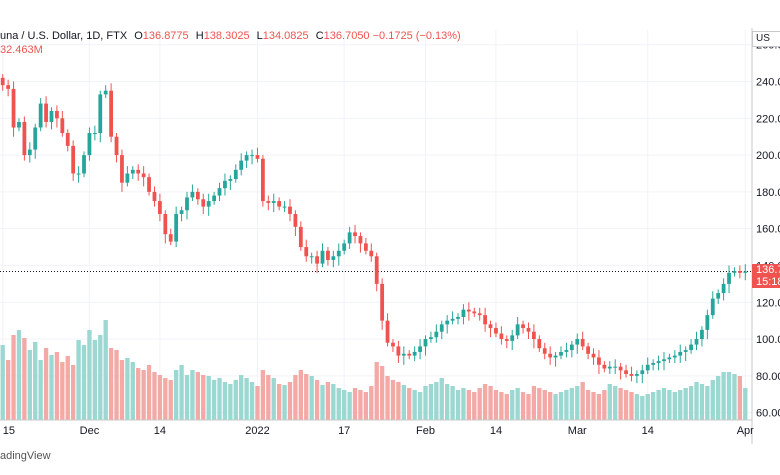 This screenshot has width=780, height=475. Describe the element at coordinates (319, 36) in the screenshot. I see `close-label: C` at that location.